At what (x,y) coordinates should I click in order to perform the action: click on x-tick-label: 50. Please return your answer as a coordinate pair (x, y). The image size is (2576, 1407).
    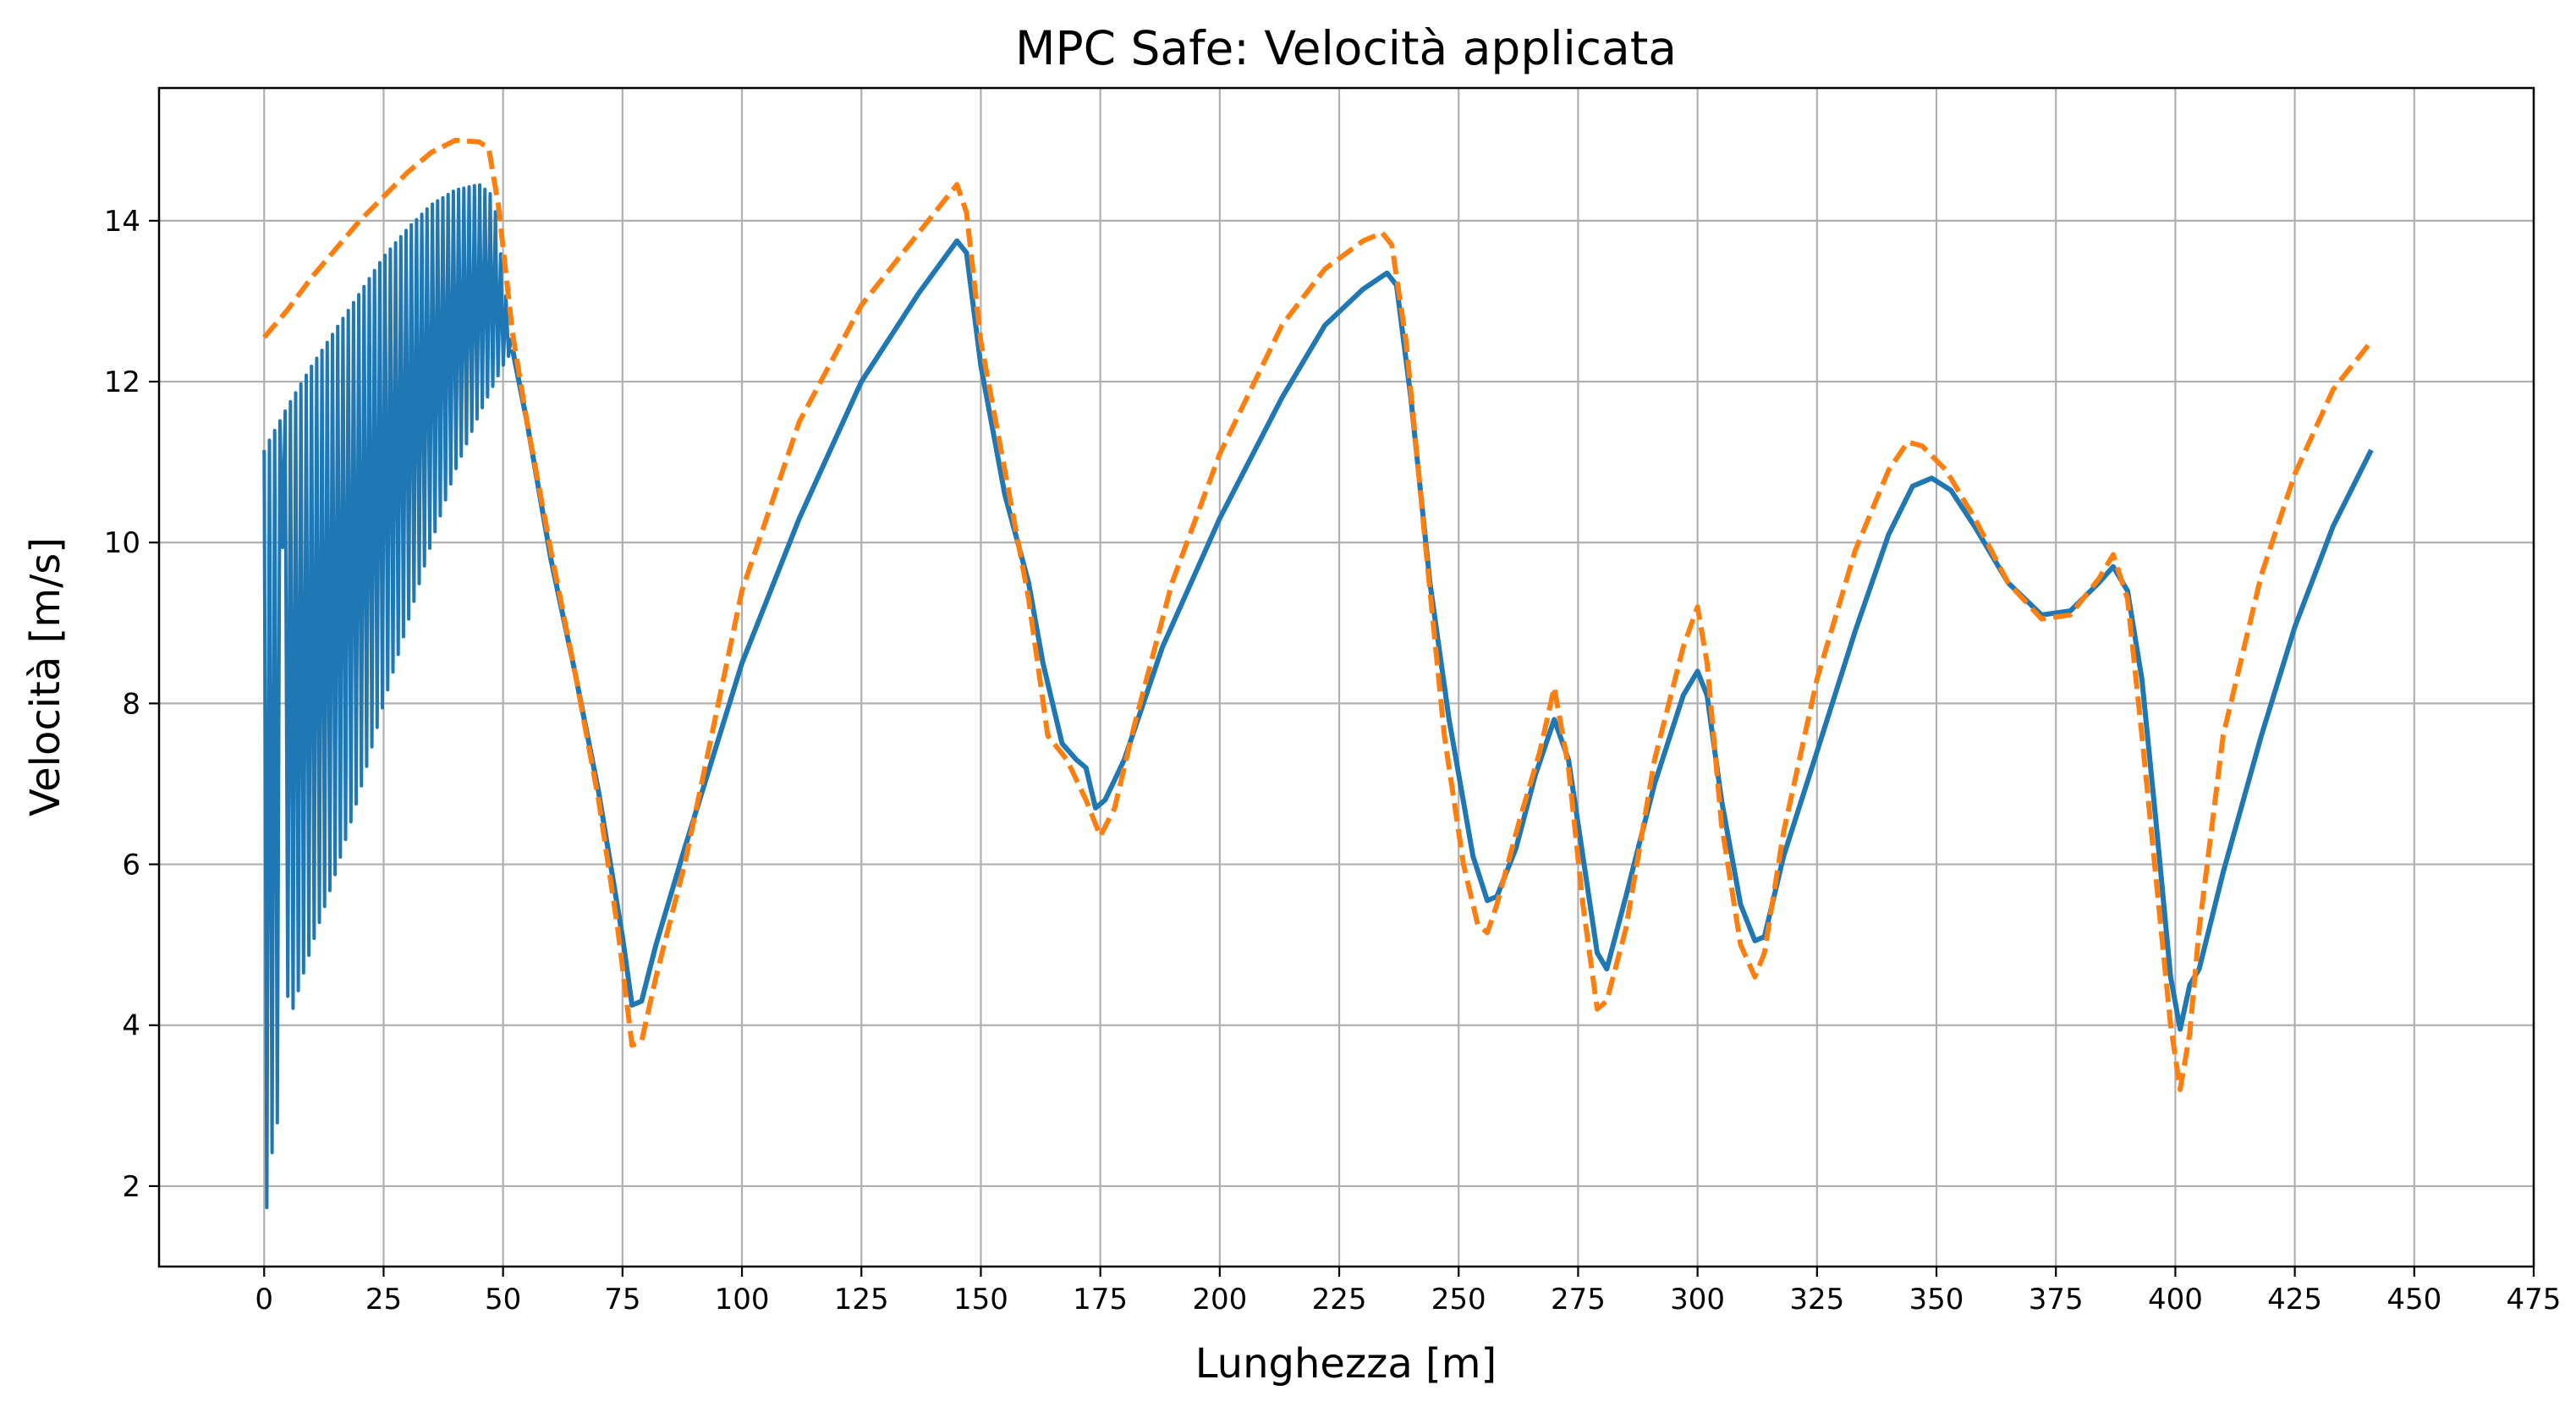
    Looking at the image, I should click on (503, 1299).